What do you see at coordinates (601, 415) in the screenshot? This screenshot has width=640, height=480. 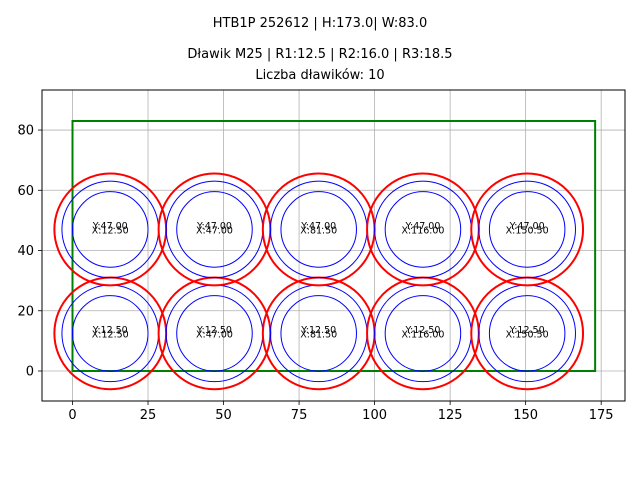 I see `x-tick-label: 175` at bounding box center [601, 415].